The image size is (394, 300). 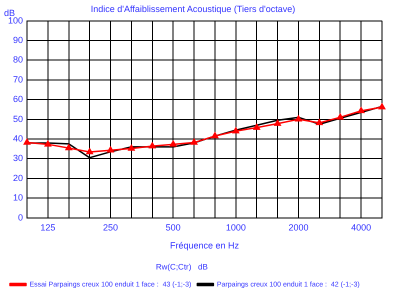 I want to click on y-tick-label: 90, so click(x=18, y=39).